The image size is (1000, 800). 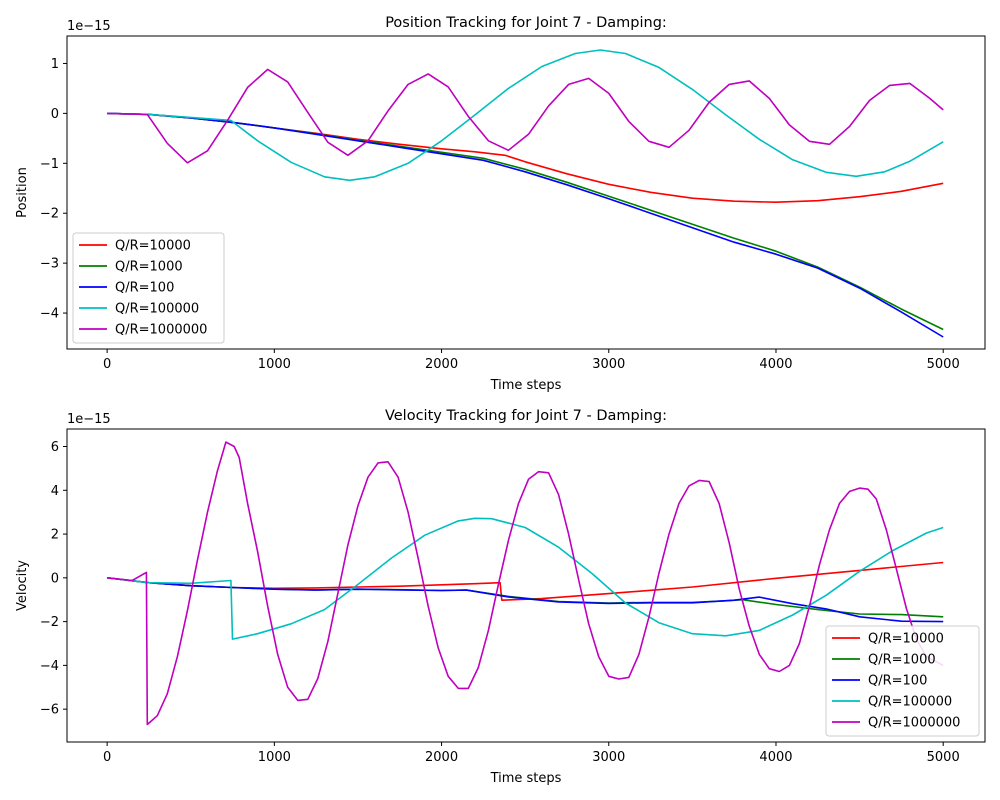 I want to click on y-tick-label: −6, so click(x=49, y=710).